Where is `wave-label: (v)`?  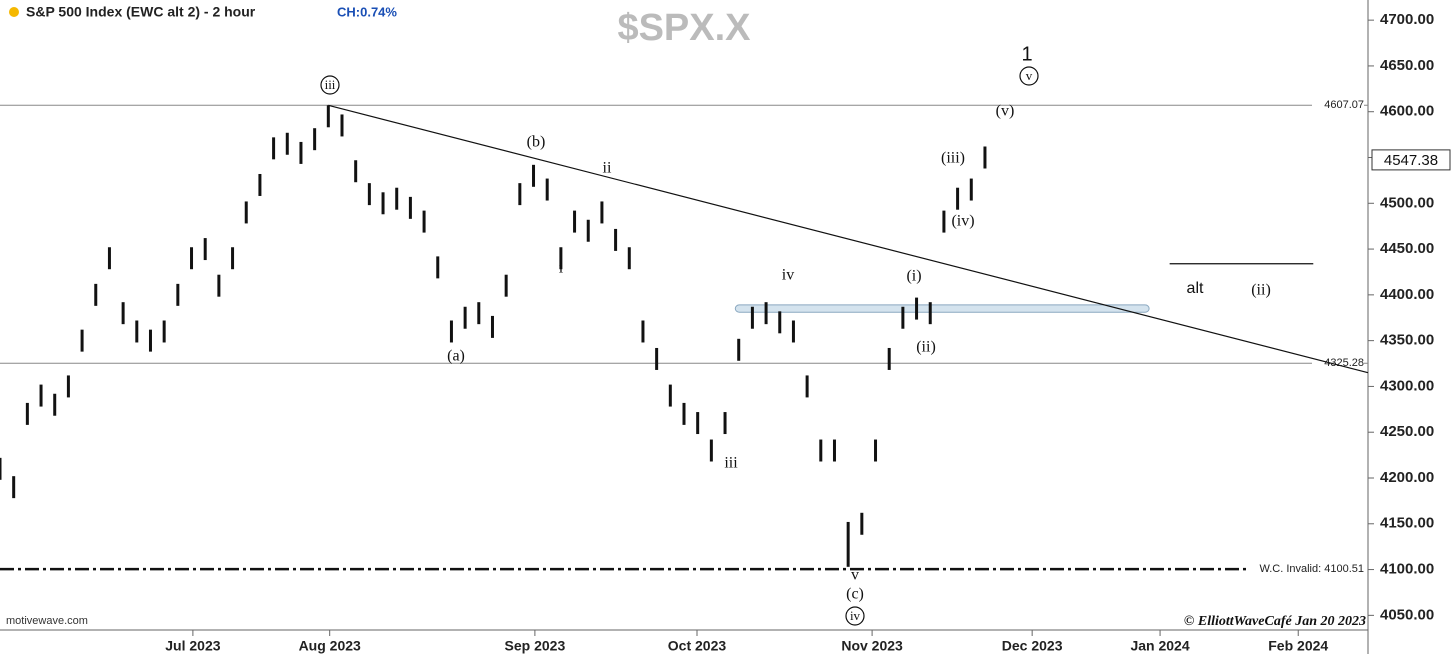 wave-label: (v) is located at coordinates (1005, 111).